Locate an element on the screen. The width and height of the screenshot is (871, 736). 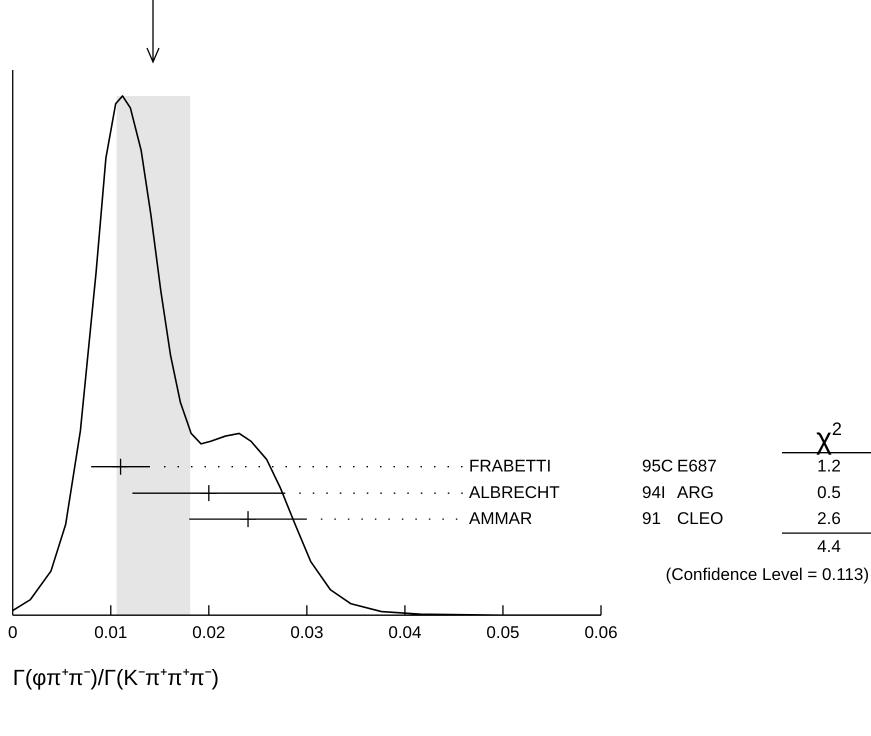
text: ALBRECHT is located at coordinates (514, 492).